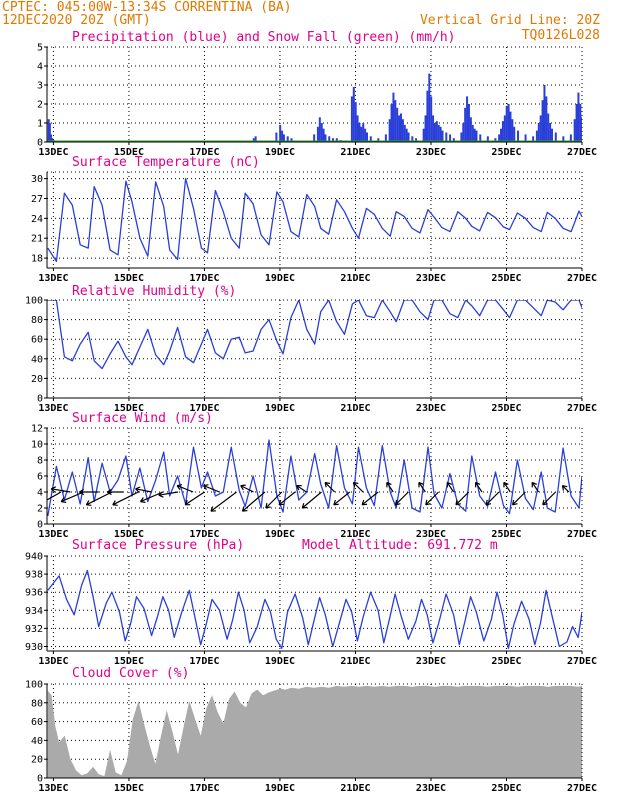 The image size is (618, 800). I want to click on temp-xtick-label: 19DEC, so click(280, 278).